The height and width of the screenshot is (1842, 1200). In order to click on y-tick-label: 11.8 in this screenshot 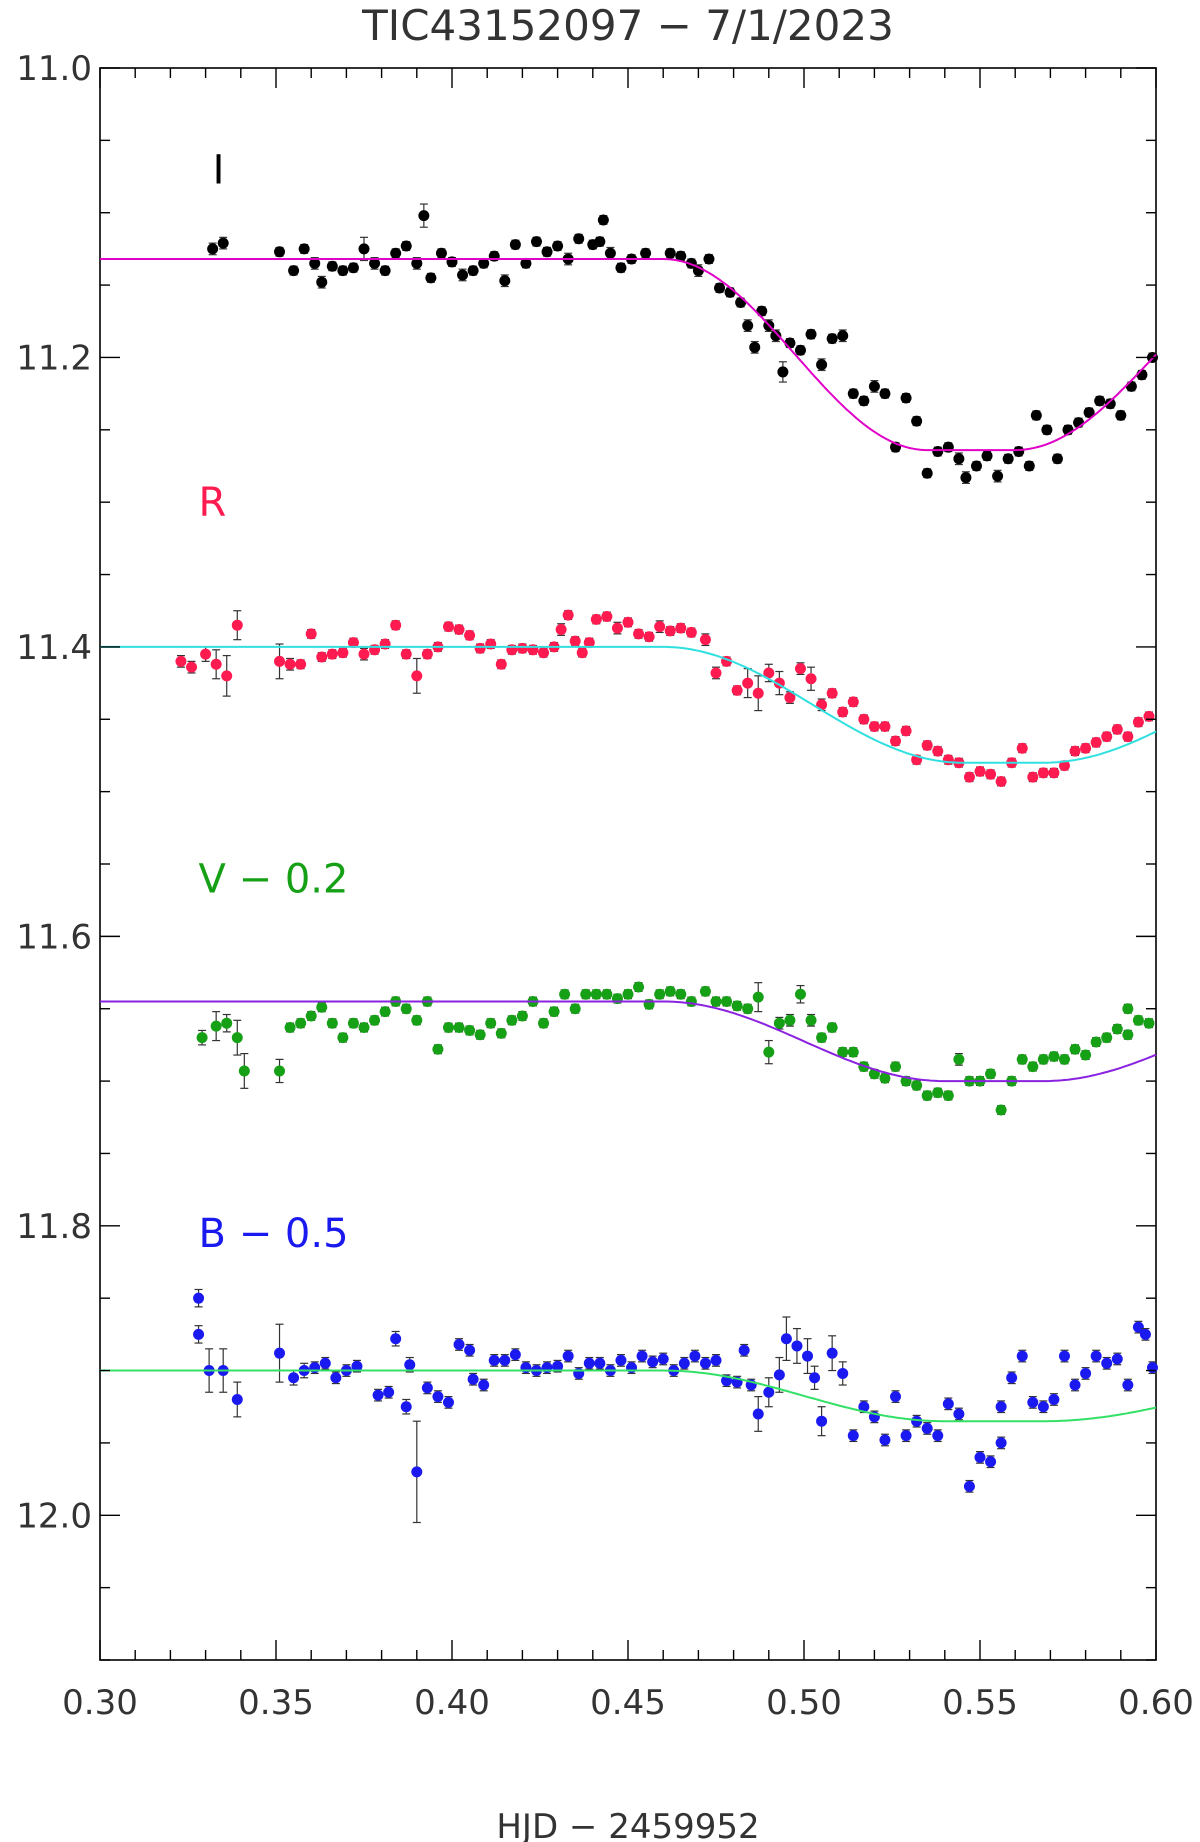, I will do `click(54, 1227)`.